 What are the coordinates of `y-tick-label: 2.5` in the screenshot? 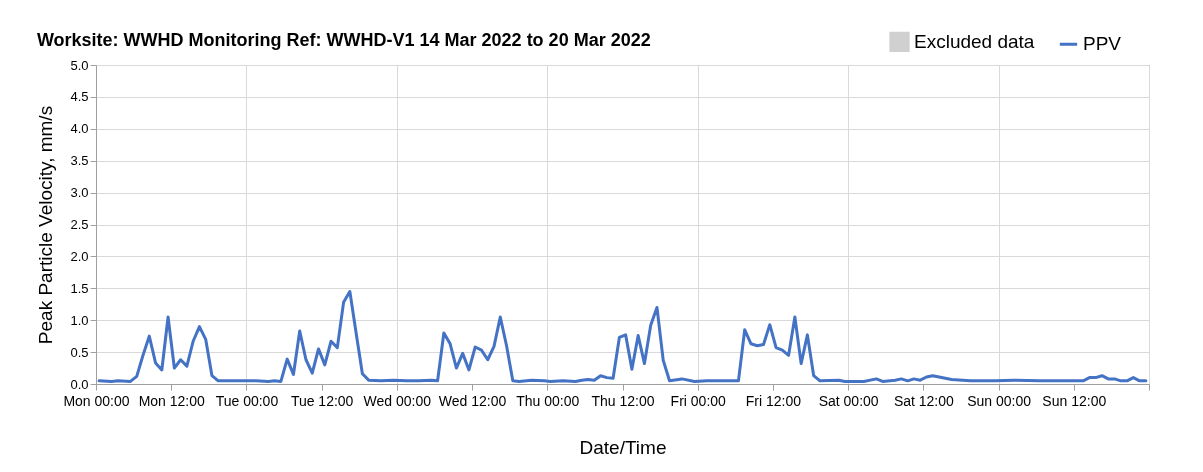 It's located at (79, 224).